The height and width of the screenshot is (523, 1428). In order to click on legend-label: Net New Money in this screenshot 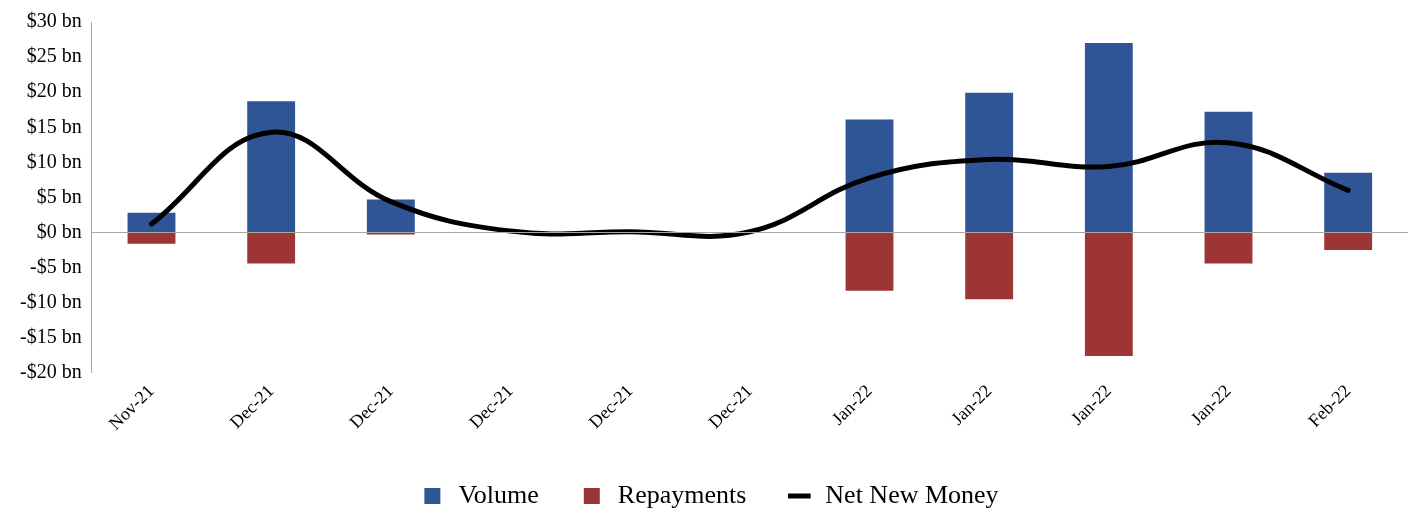, I will do `click(912, 494)`.